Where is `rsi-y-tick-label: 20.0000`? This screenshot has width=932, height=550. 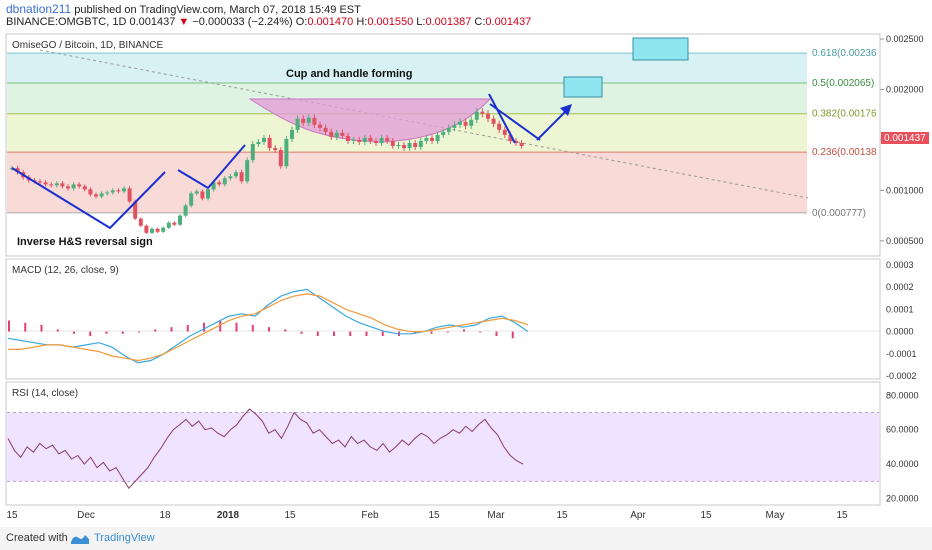
rsi-y-tick-label: 20.0000 is located at coordinates (902, 499).